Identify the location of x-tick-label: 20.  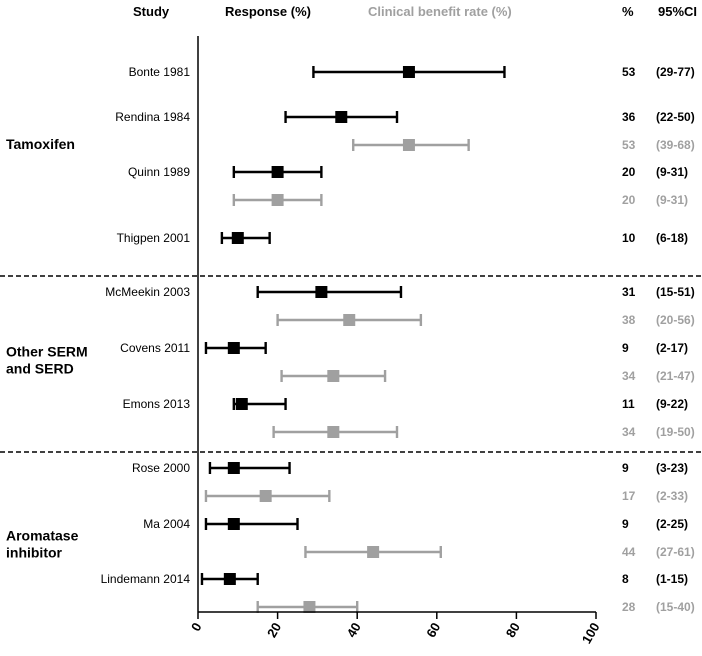
(274, 630).